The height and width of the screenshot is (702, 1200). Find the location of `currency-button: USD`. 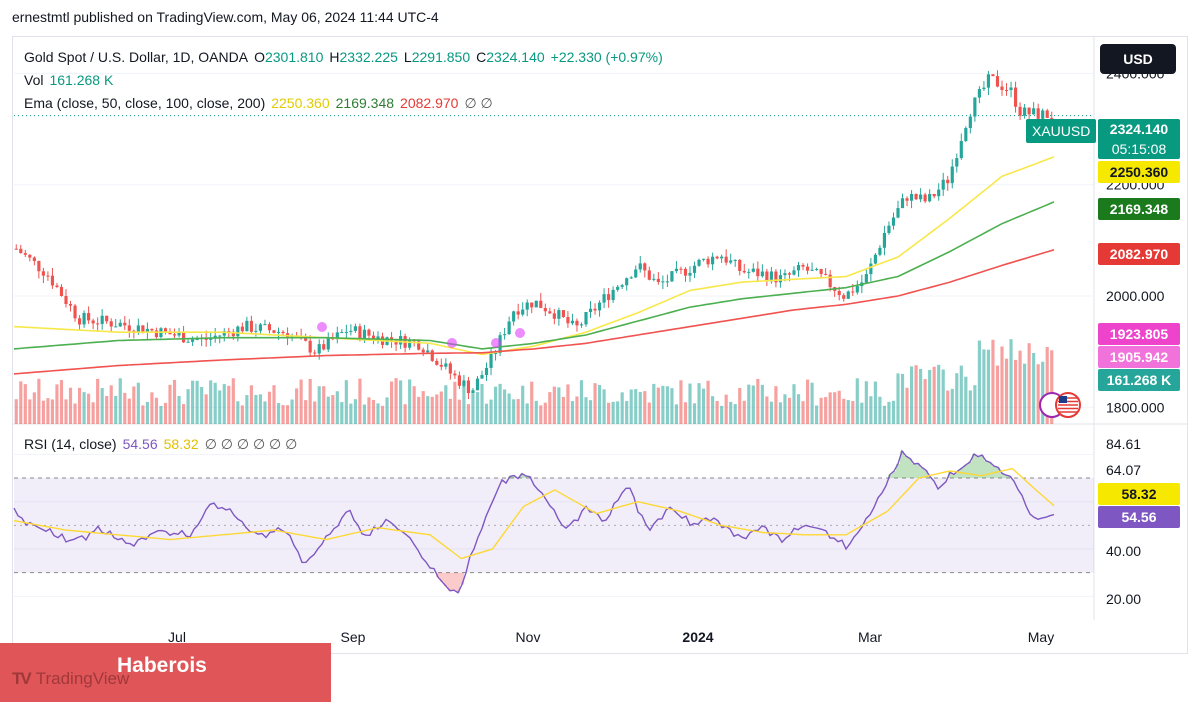

currency-button: USD is located at coordinates (1138, 59).